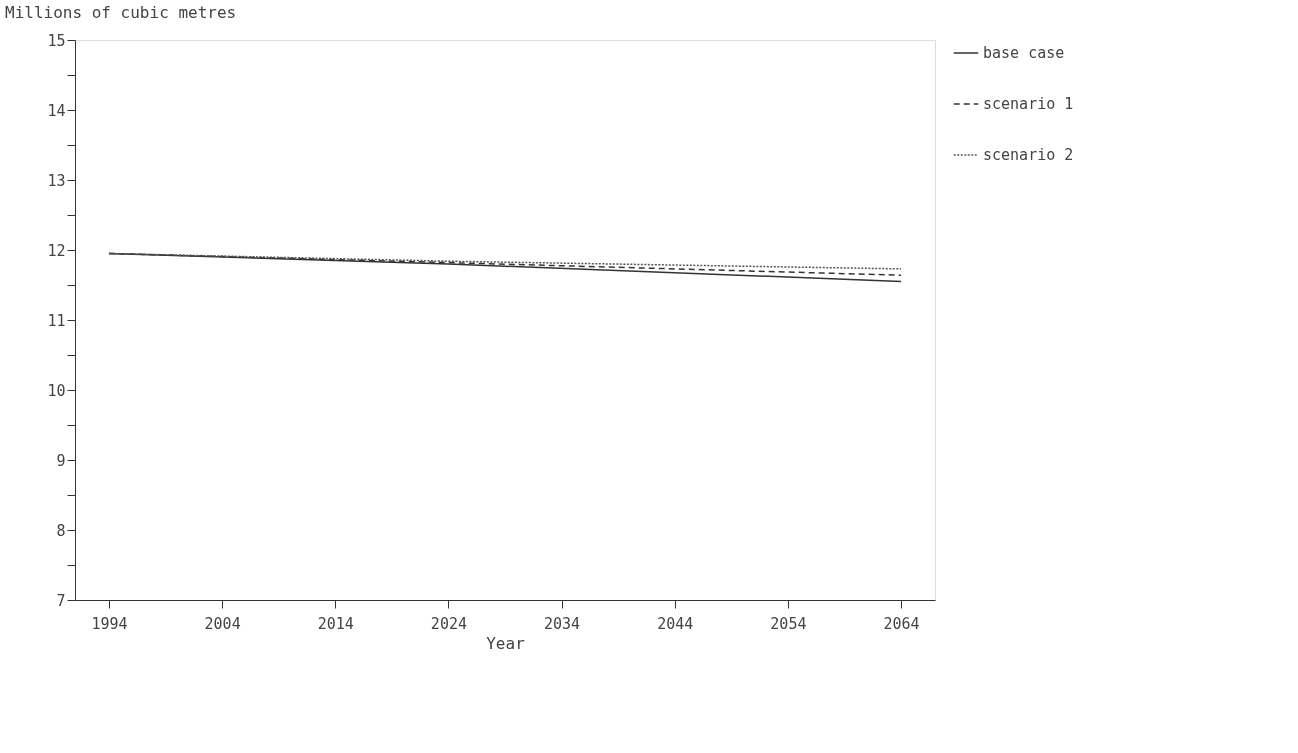 The width and height of the screenshot is (1298, 753). What do you see at coordinates (448, 623) in the screenshot?
I see `x-tick-label: 2024` at bounding box center [448, 623].